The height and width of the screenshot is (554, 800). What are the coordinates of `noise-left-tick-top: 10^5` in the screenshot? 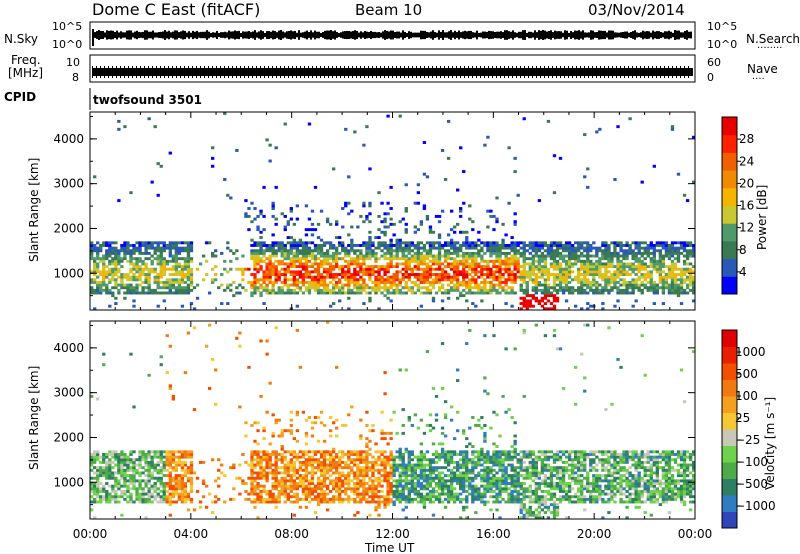 It's located at (67, 26).